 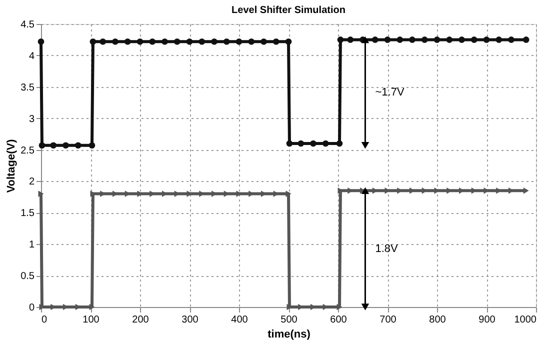 I want to click on x-tick-label: 100, so click(x=91, y=320).